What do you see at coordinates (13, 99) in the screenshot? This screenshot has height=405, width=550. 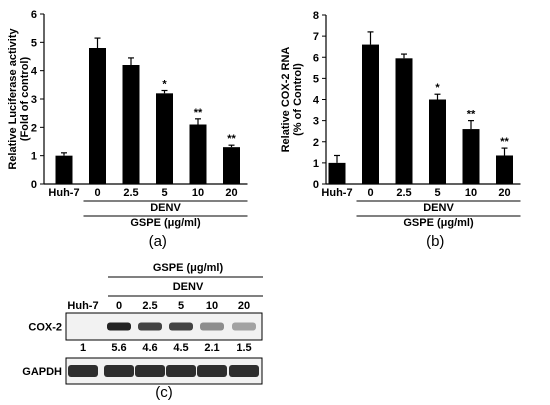 I see `y-axis-title: Relative Luciferase activity` at bounding box center [13, 99].